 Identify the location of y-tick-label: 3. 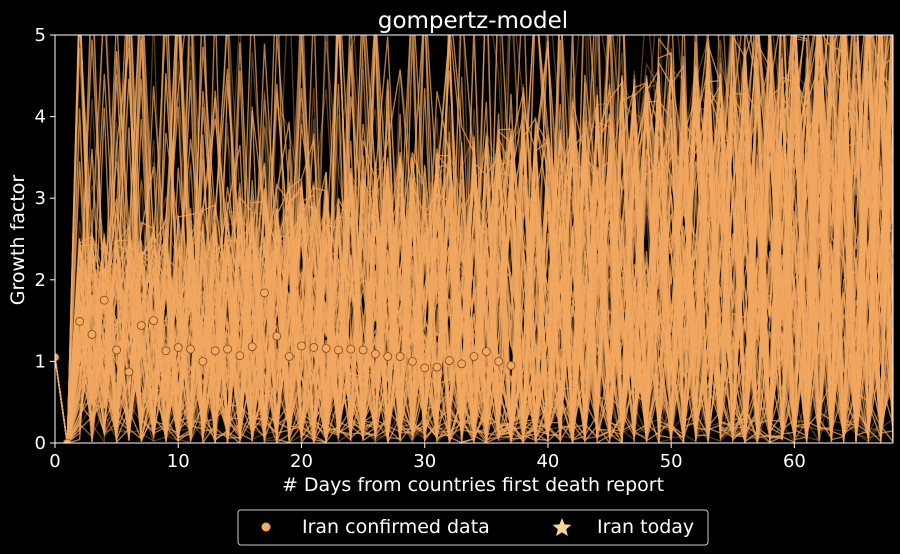
(40, 198).